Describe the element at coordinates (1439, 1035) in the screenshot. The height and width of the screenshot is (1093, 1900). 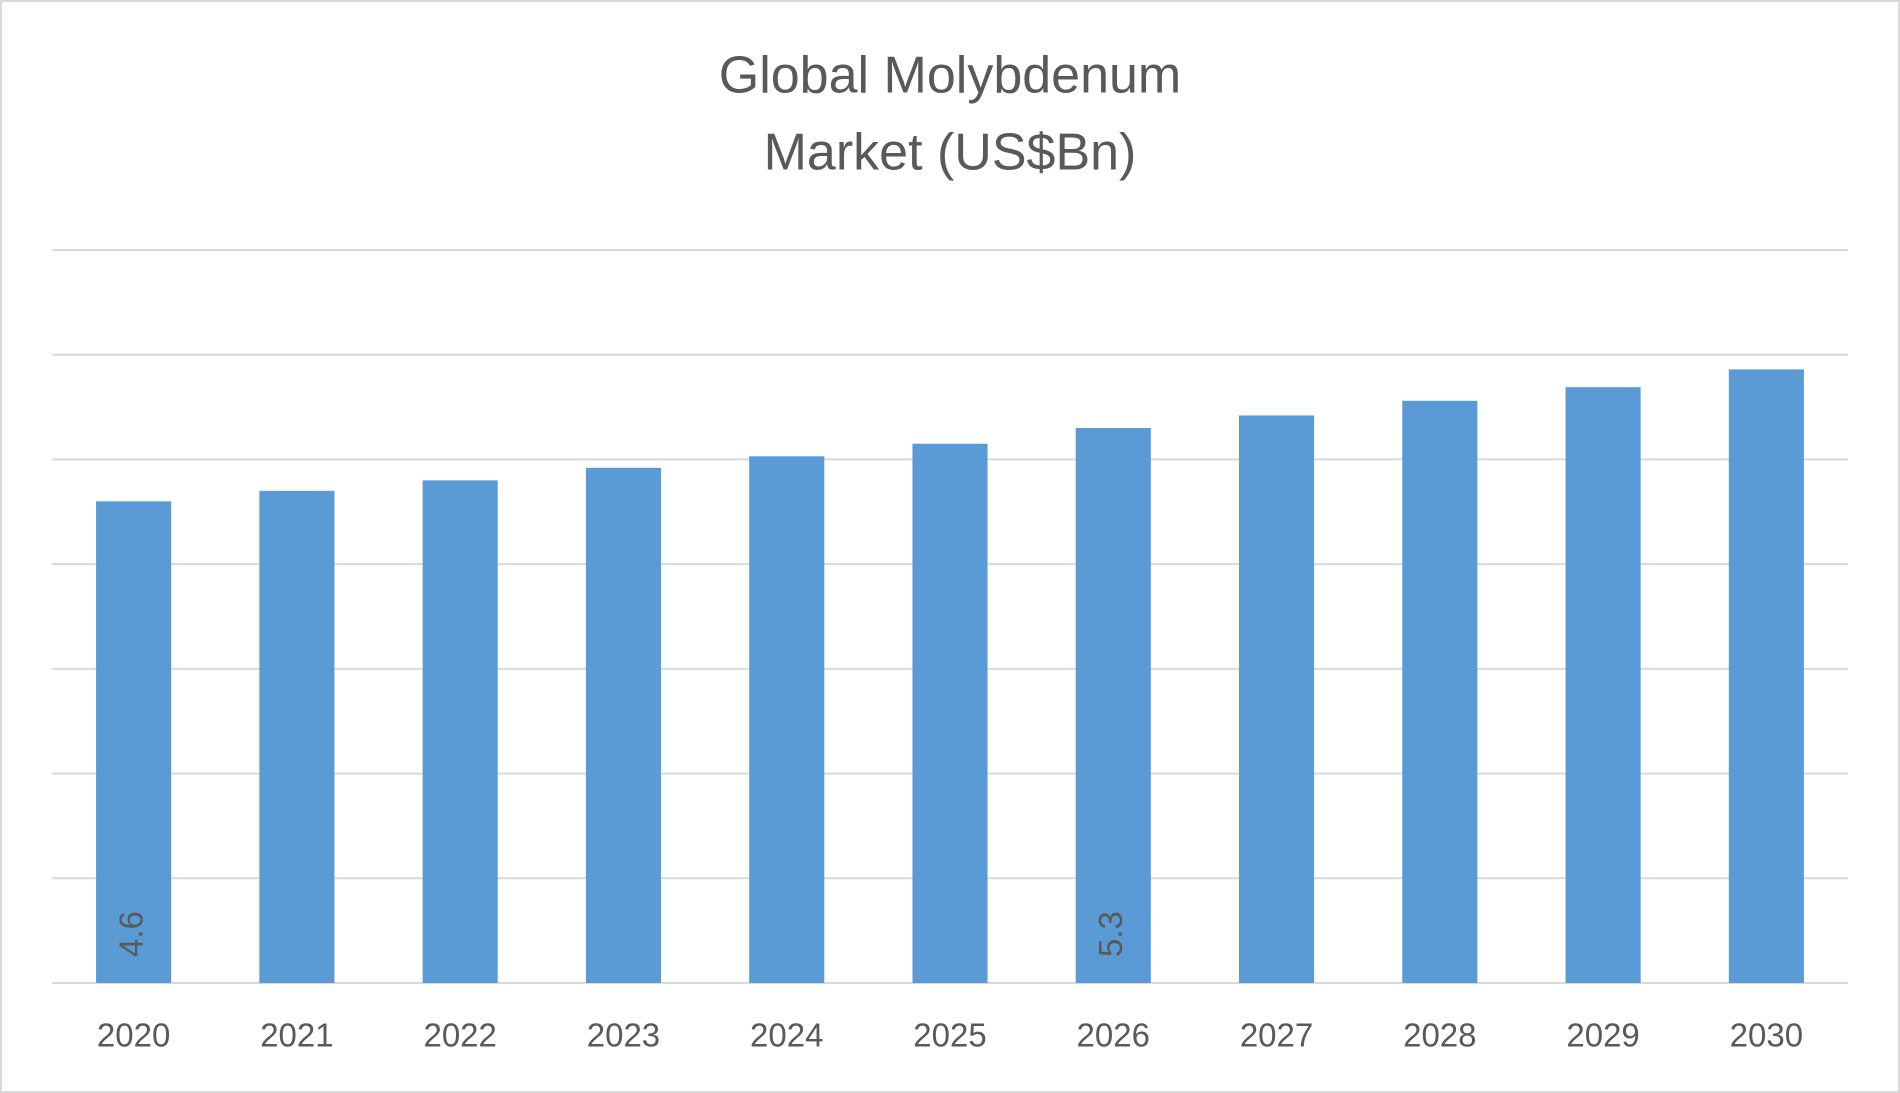
I see `x-tick-label: 2028` at that location.